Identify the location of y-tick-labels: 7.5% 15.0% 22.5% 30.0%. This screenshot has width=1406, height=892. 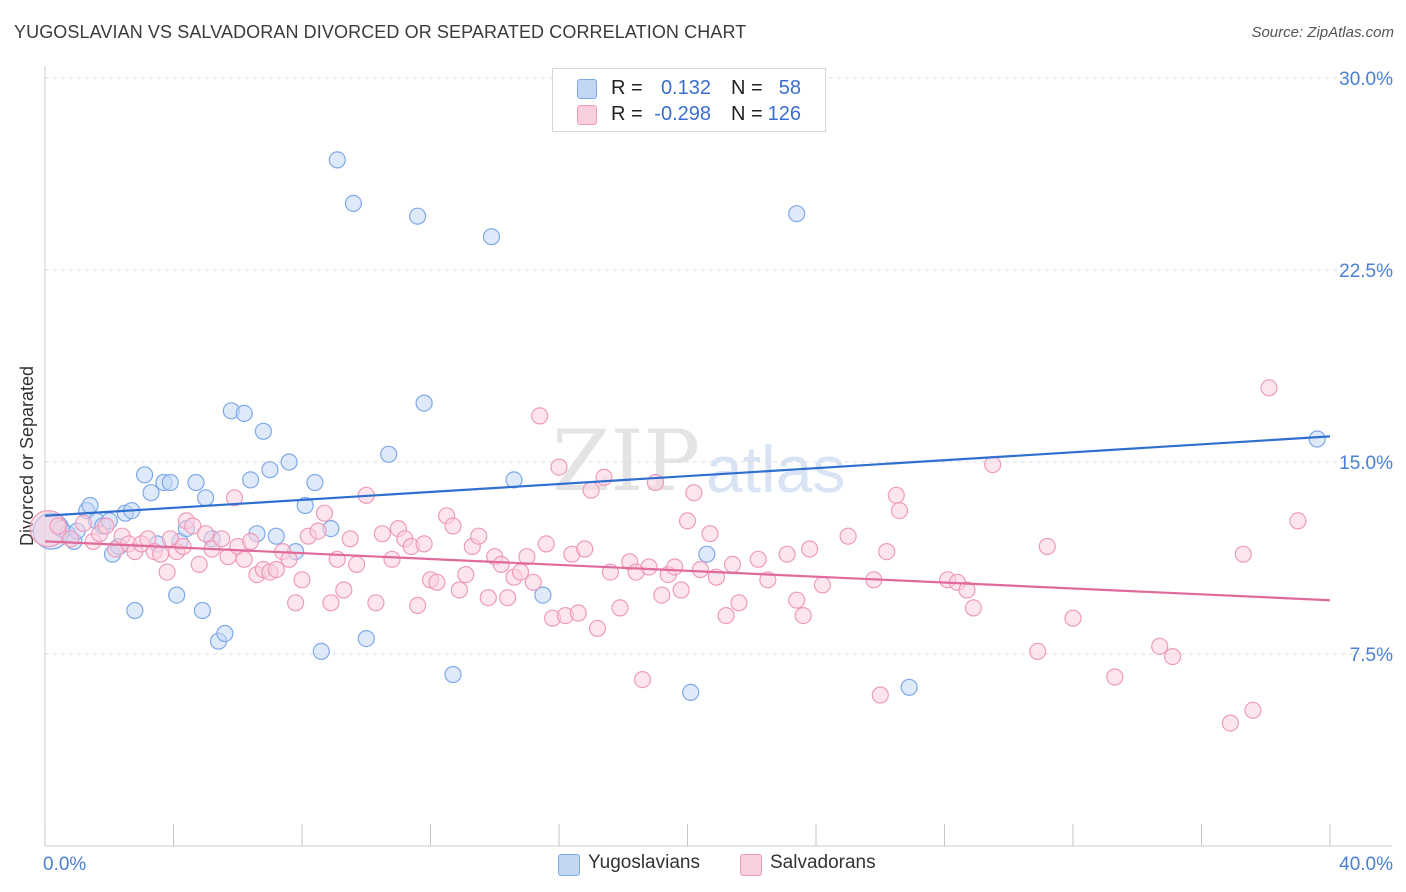
(1366, 367).